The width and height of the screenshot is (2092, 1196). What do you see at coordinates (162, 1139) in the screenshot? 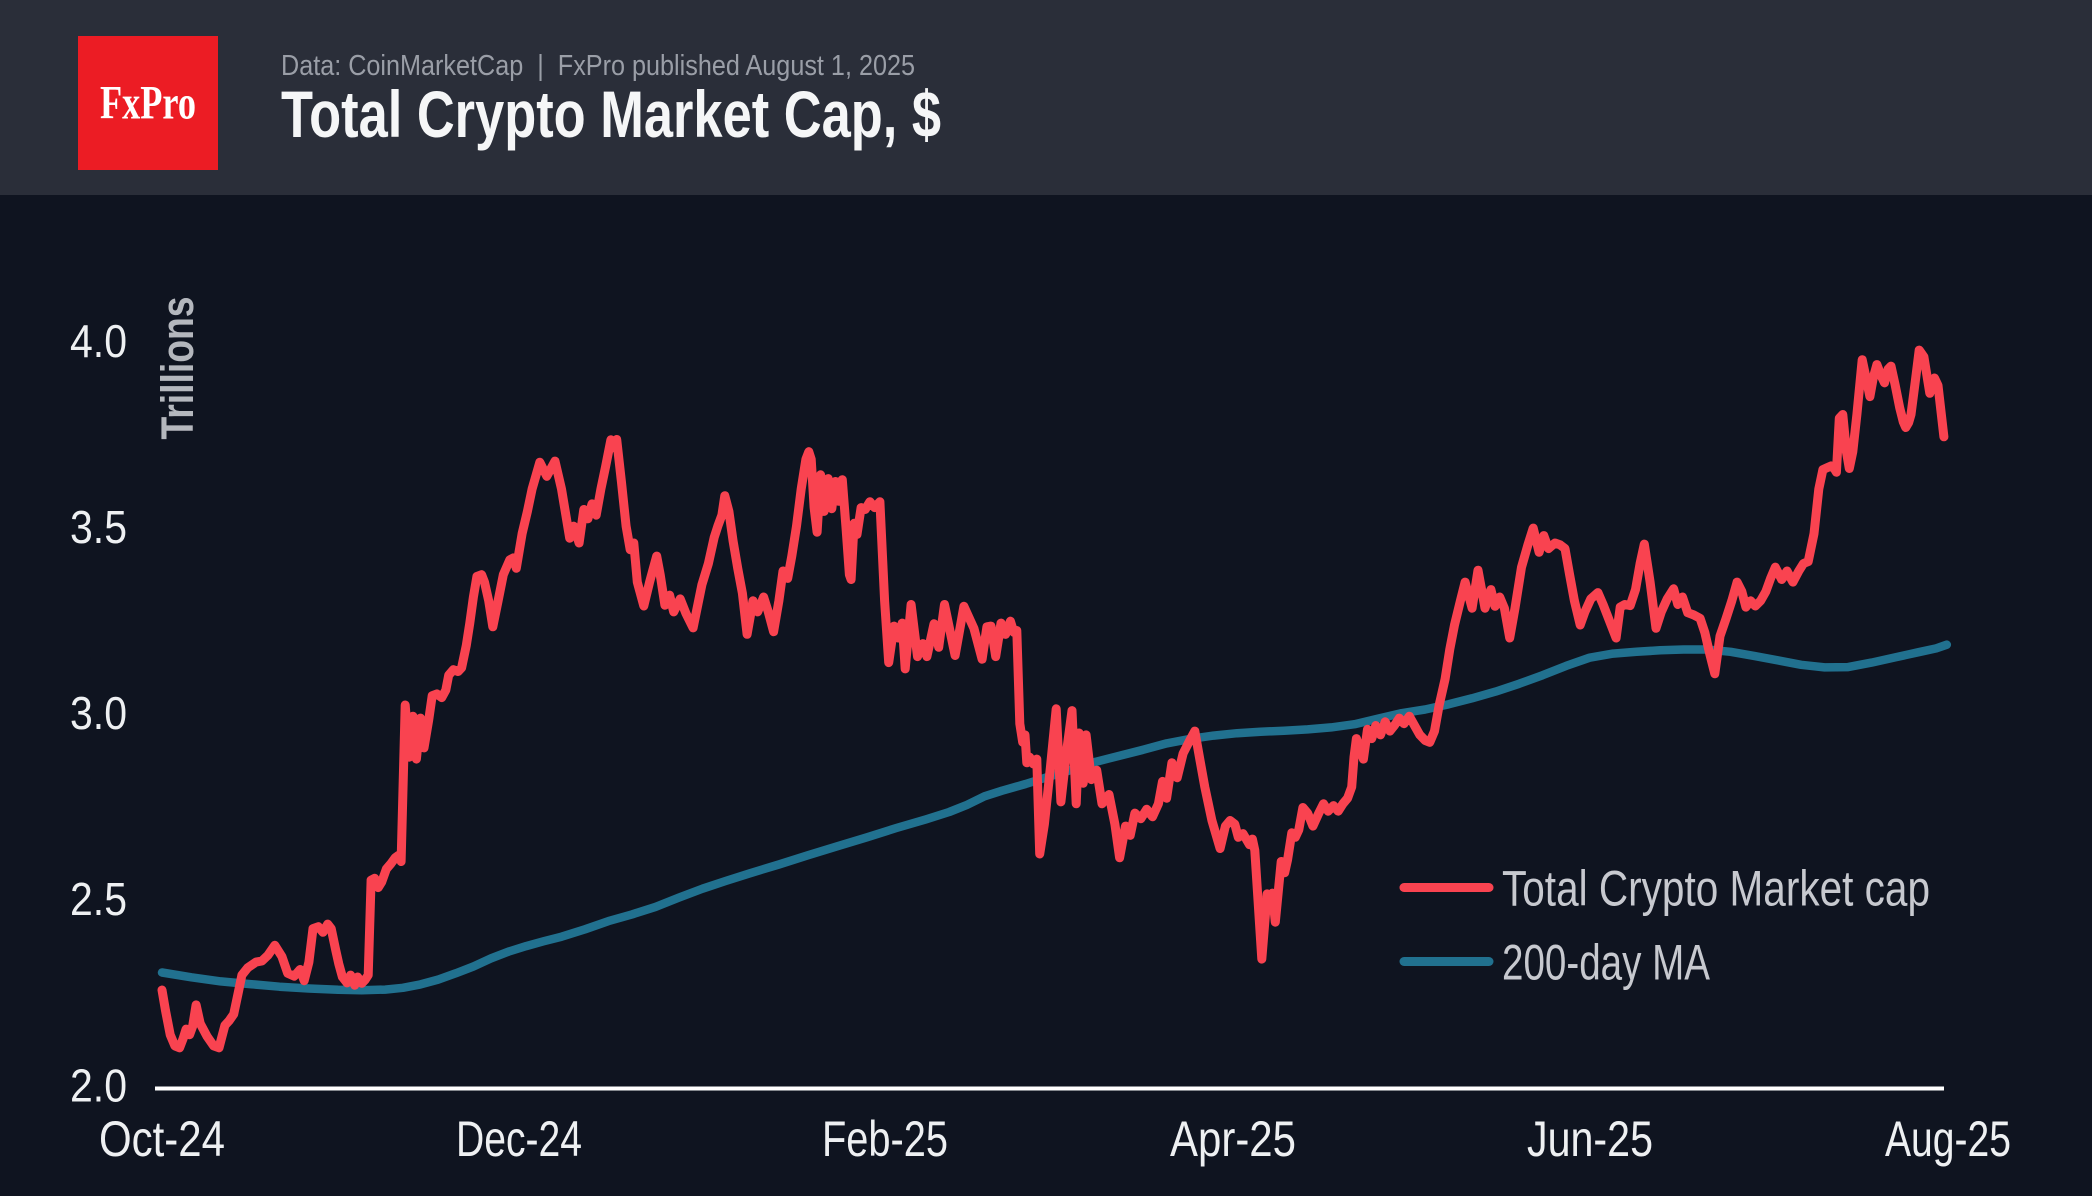
I see `svg-text: Oct-24` at bounding box center [162, 1139].